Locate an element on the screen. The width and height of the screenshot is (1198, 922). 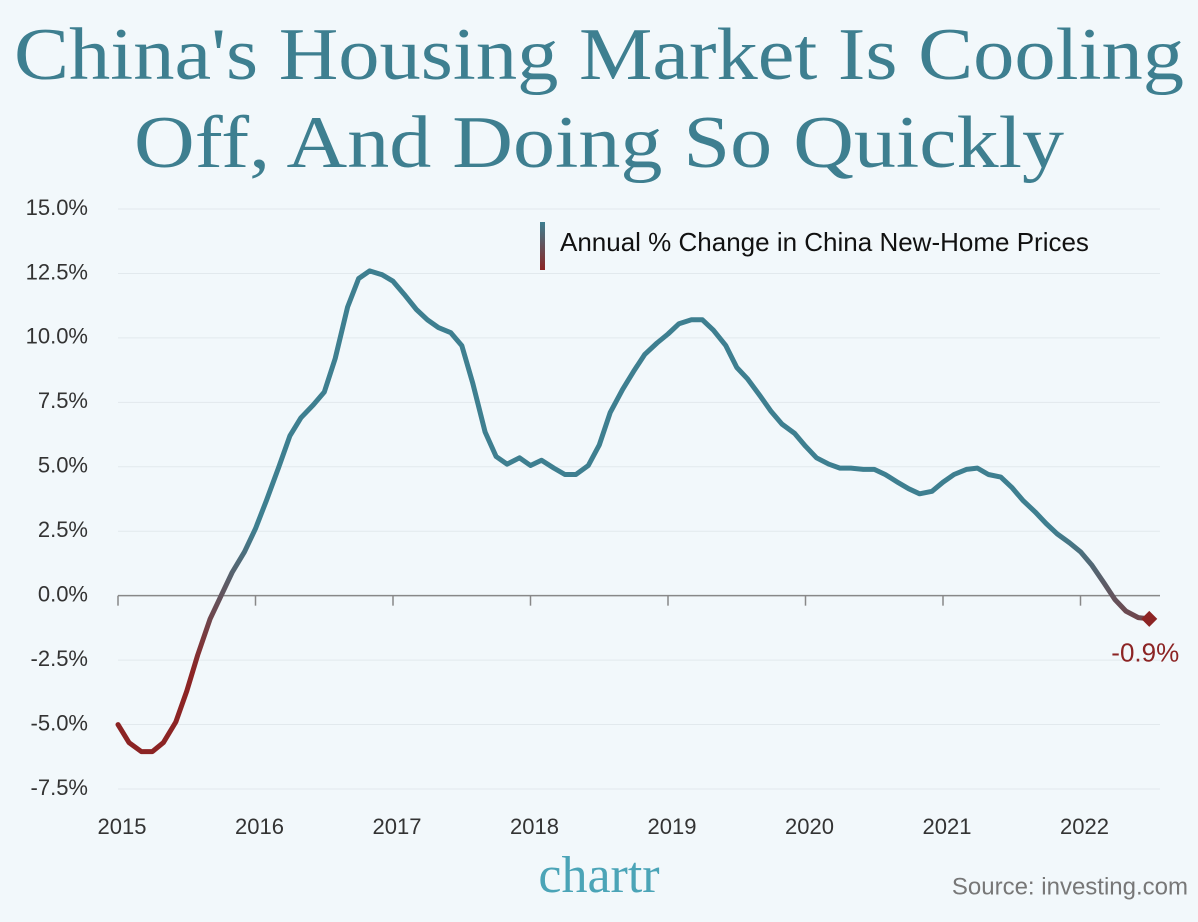
y-tick-label: -2.5% is located at coordinates (59, 658).